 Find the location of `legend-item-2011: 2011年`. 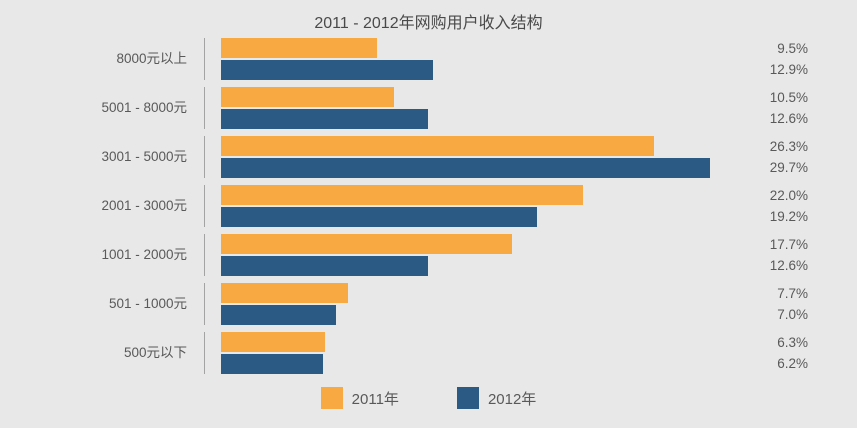

legend-item-2011: 2011年 is located at coordinates (359, 398).